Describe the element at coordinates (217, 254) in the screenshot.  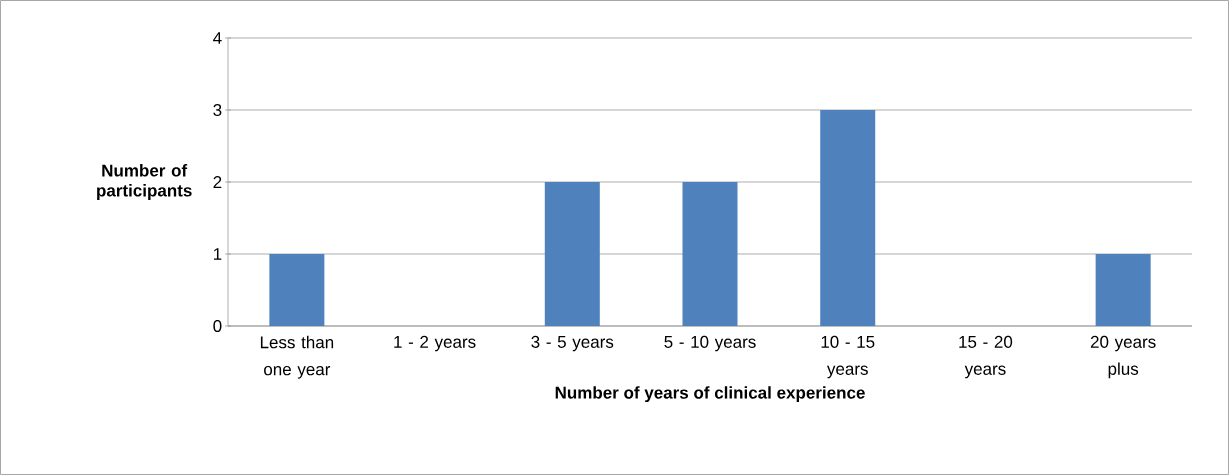
I see `y-tick-label: 1` at that location.